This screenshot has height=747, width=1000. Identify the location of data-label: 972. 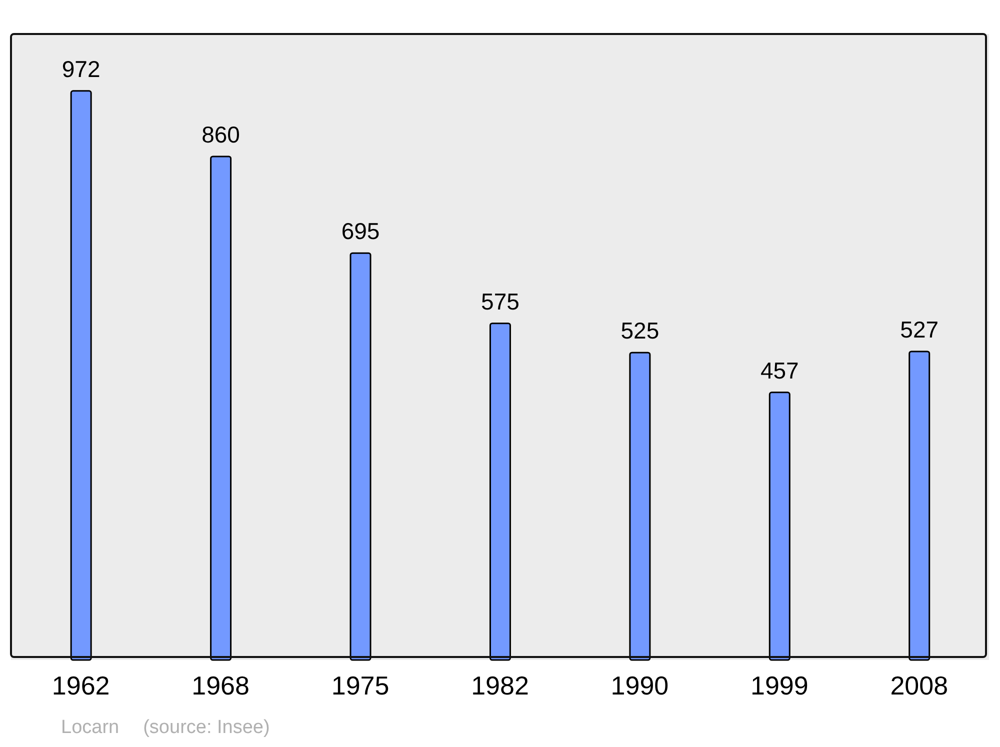
(81, 69).